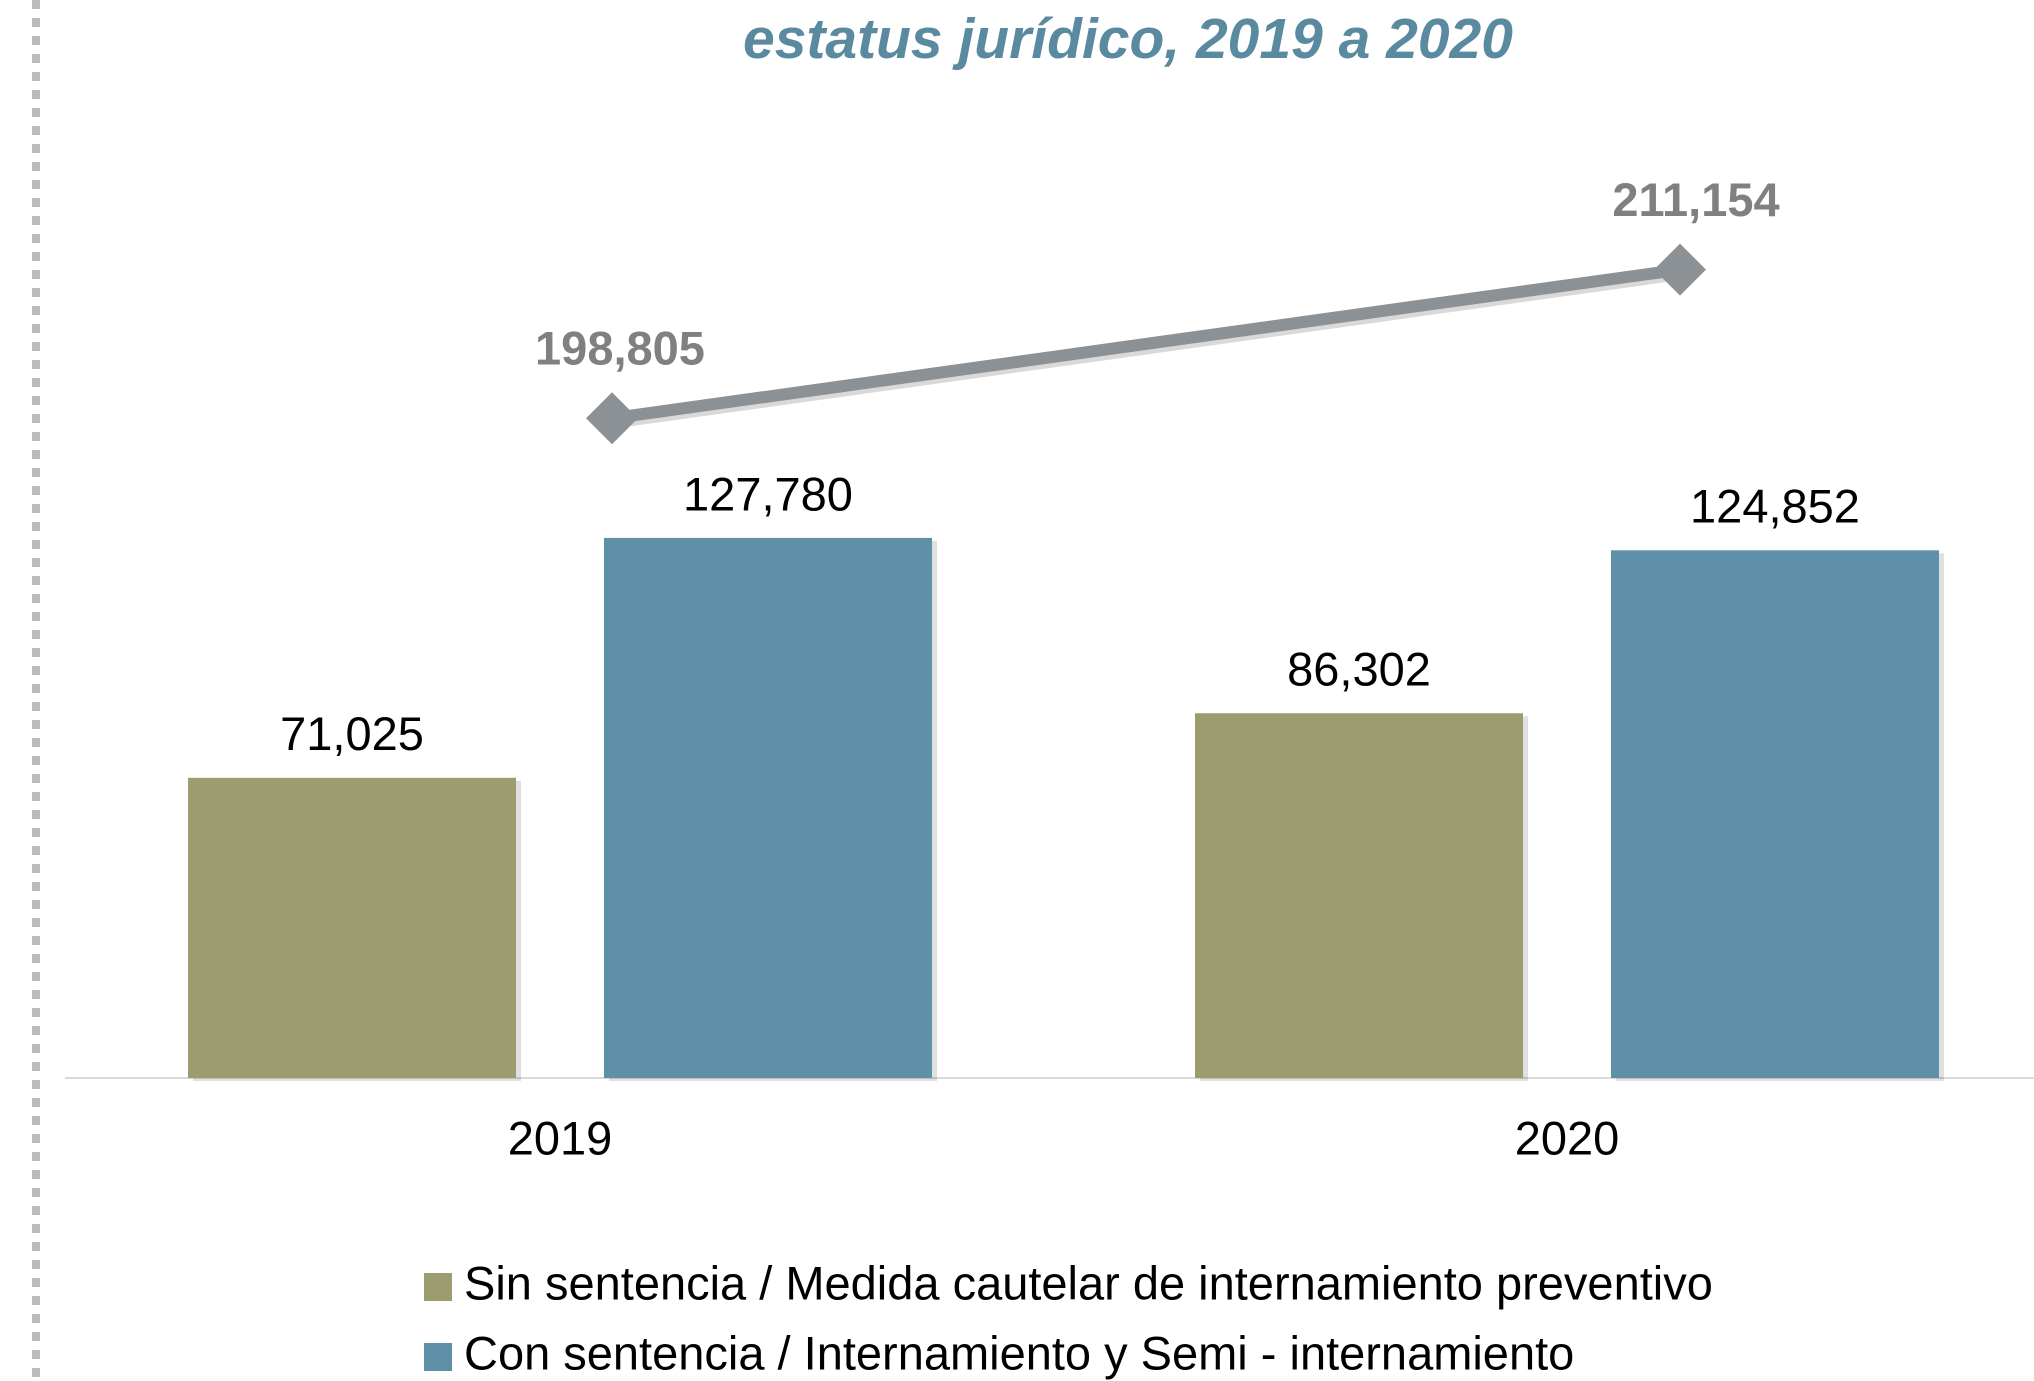  What do you see at coordinates (1146, 344) in the screenshot?
I see `line` at bounding box center [1146, 344].